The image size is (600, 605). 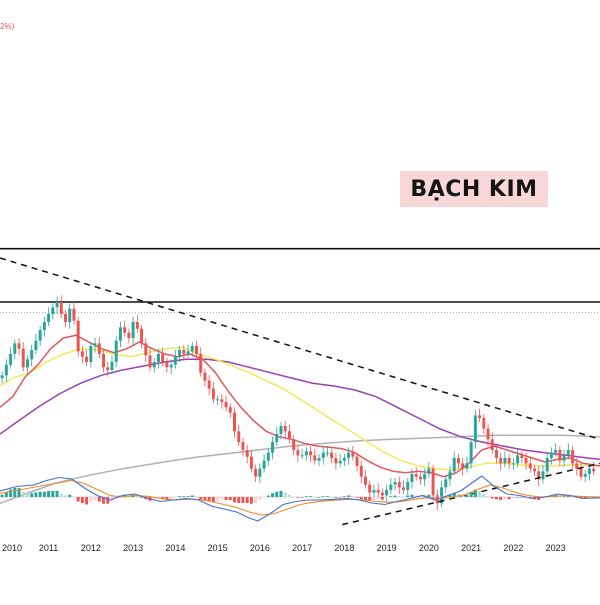 What do you see at coordinates (90, 548) in the screenshot?
I see `x-tick-label: 2012` at bounding box center [90, 548].